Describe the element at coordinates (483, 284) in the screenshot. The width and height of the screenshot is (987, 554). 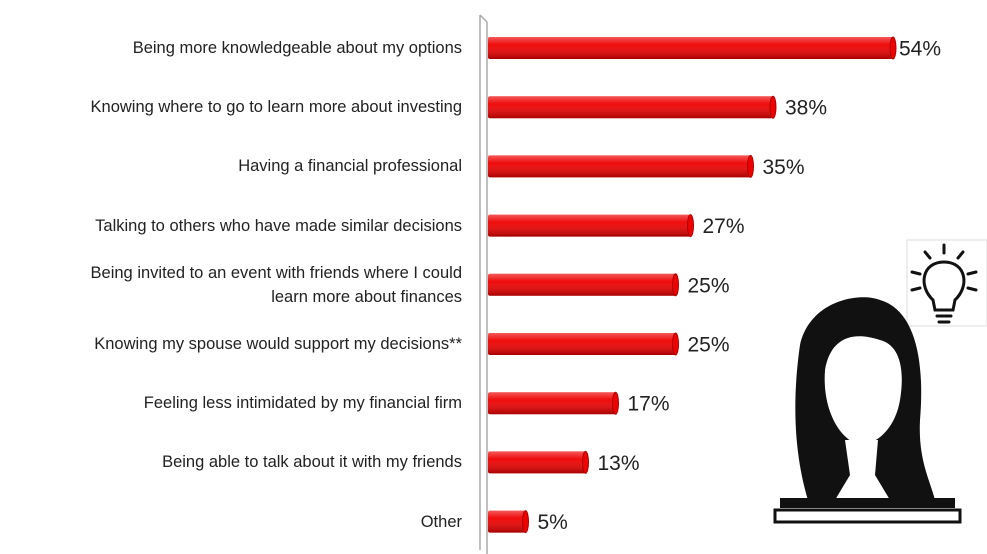
I see `axis` at that location.